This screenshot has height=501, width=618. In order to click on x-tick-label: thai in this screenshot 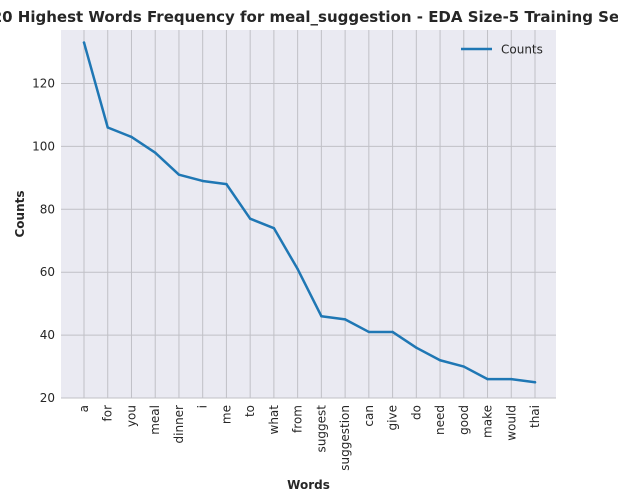, I will do `click(535, 416)`.